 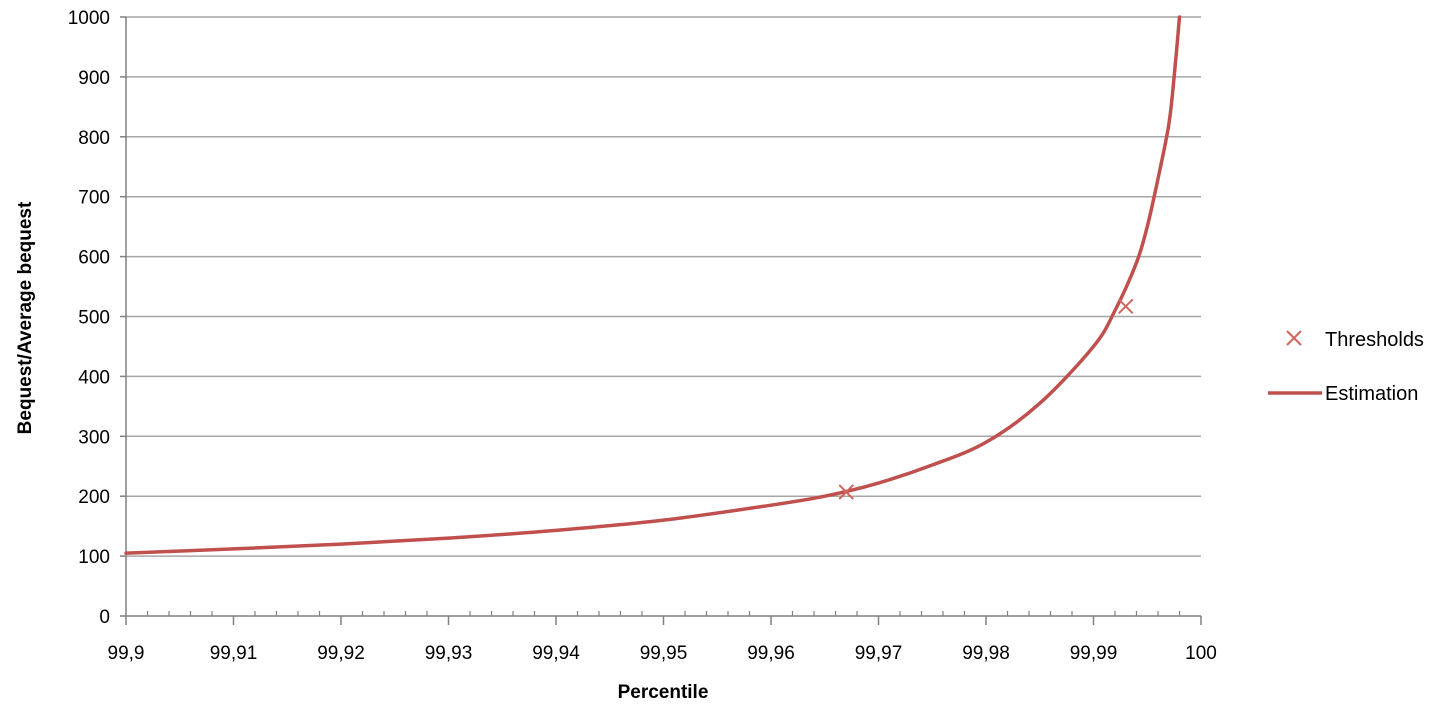 What do you see at coordinates (94, 258) in the screenshot?
I see `y-tick-label: 600` at bounding box center [94, 258].